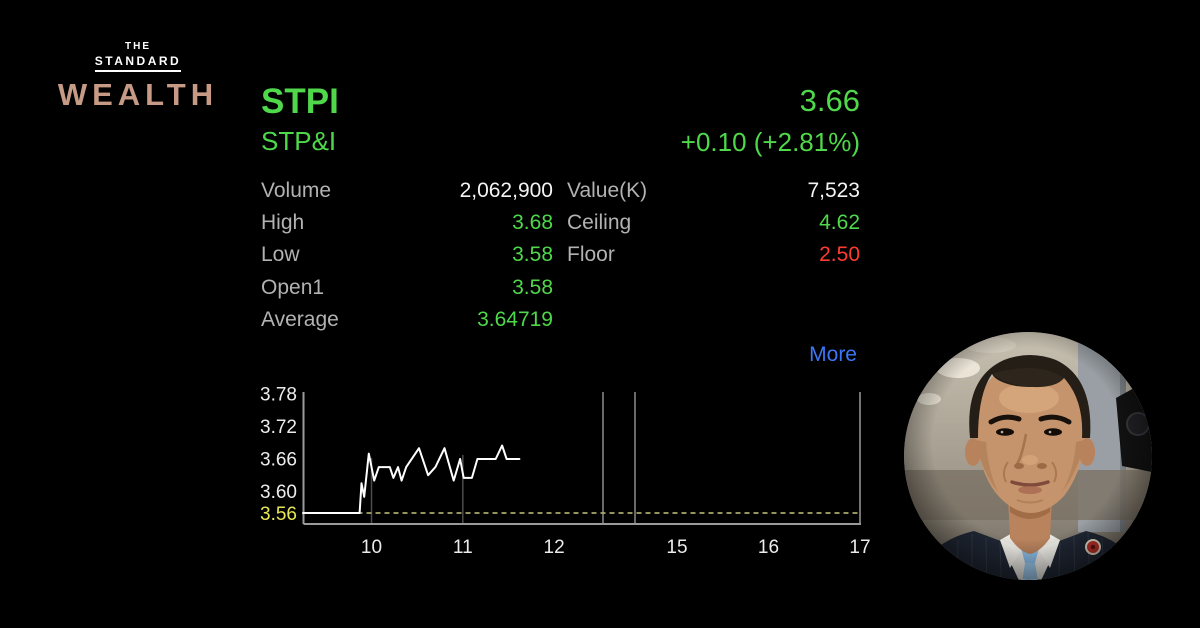 The width and height of the screenshot is (1200, 628). I want to click on stats-row: Value(K) 7,523, so click(713, 193).